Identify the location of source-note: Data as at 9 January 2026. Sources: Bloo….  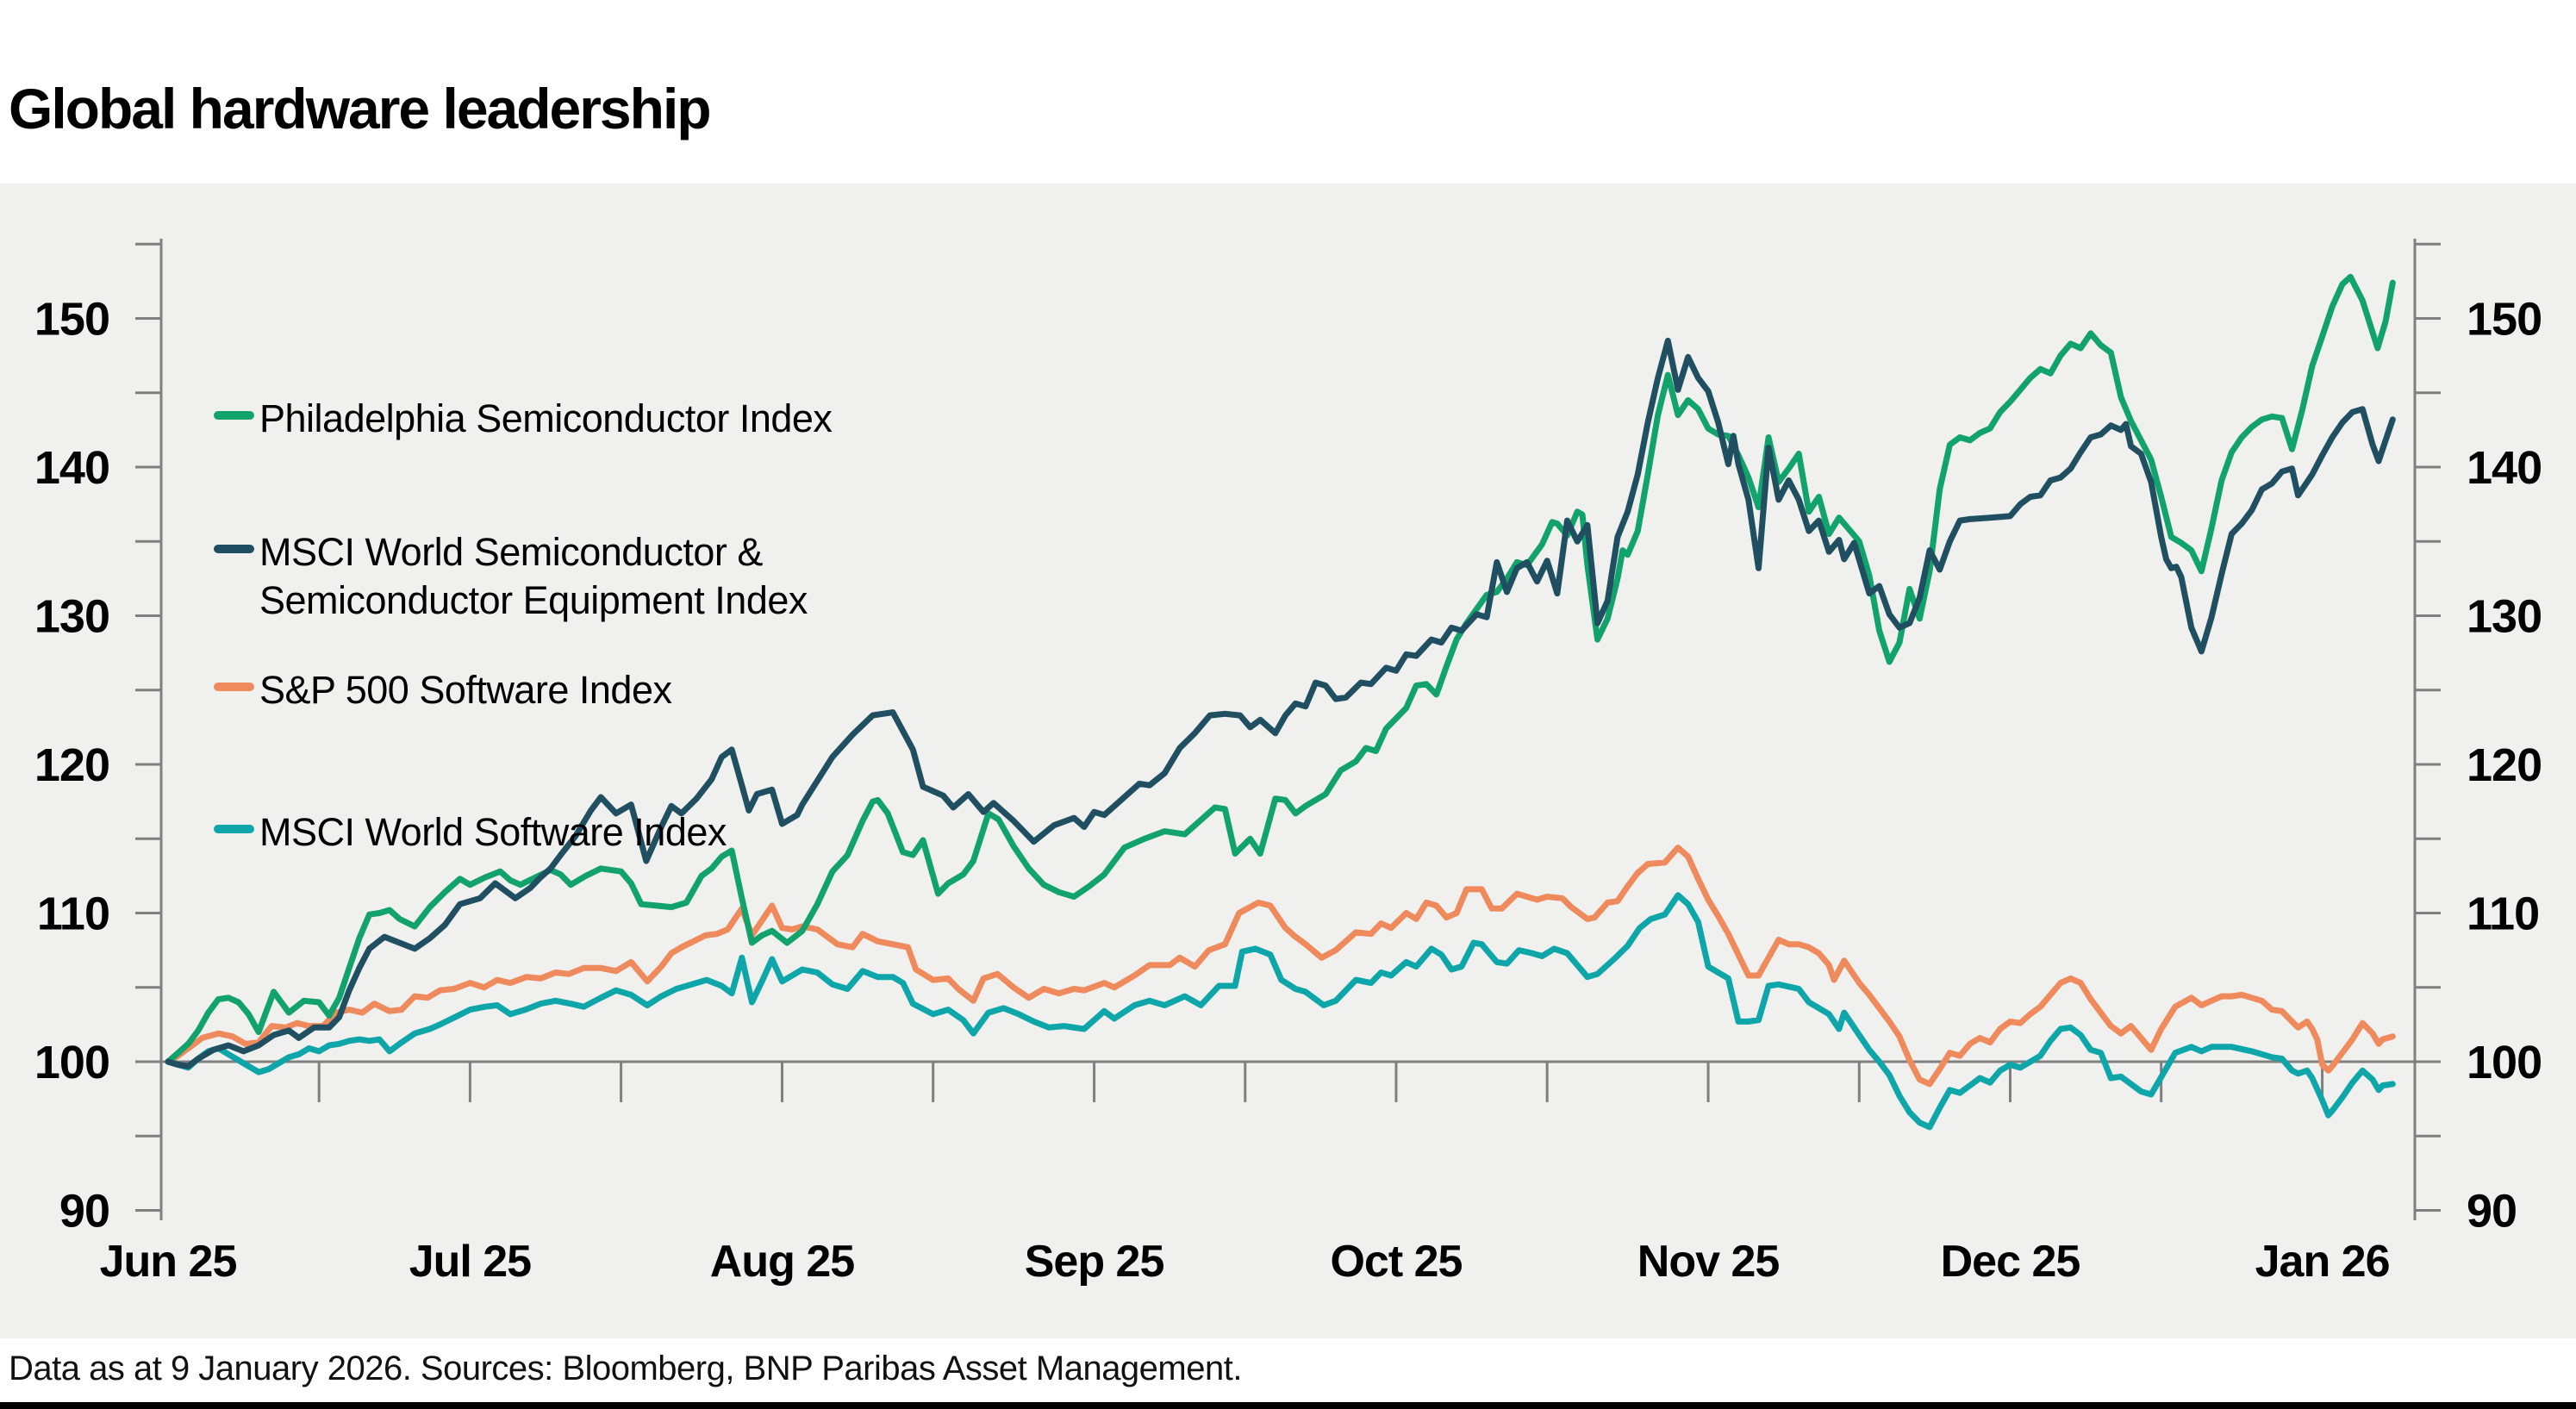
(625, 1368).